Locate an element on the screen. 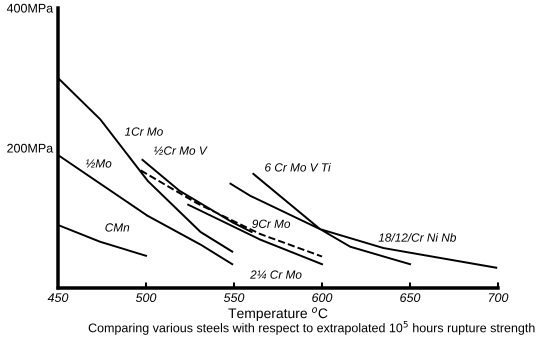 The image size is (538, 340). y-tick-label: 200MPa is located at coordinates (30, 148).